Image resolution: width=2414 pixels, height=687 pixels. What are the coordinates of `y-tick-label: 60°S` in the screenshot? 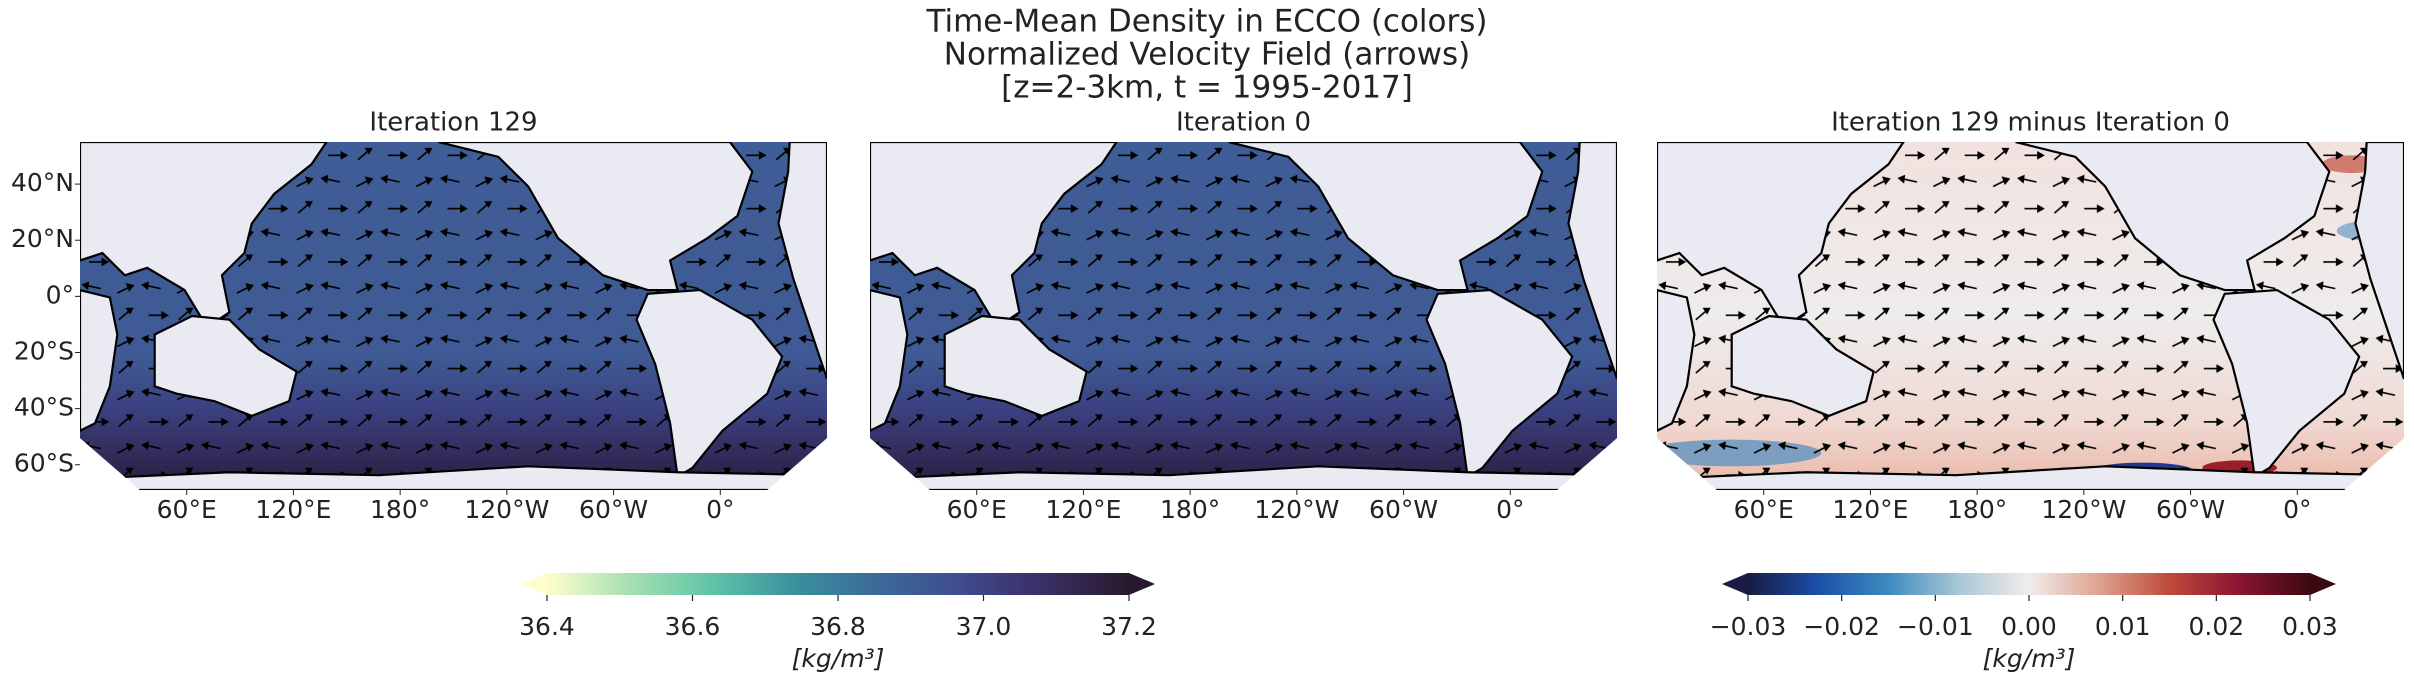 It's located at (44, 463).